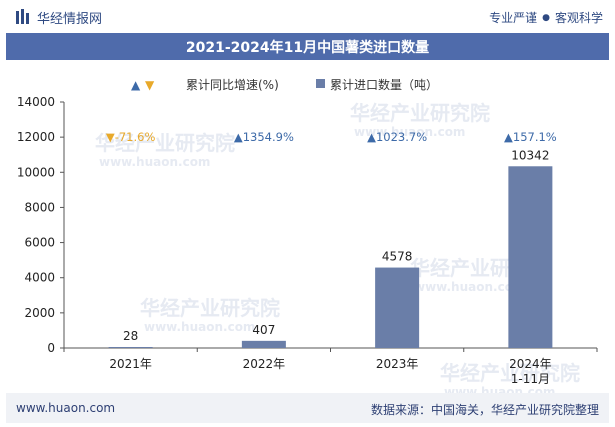  Describe the element at coordinates (36, 137) in the screenshot. I see `y-tick-label: 12000` at that location.